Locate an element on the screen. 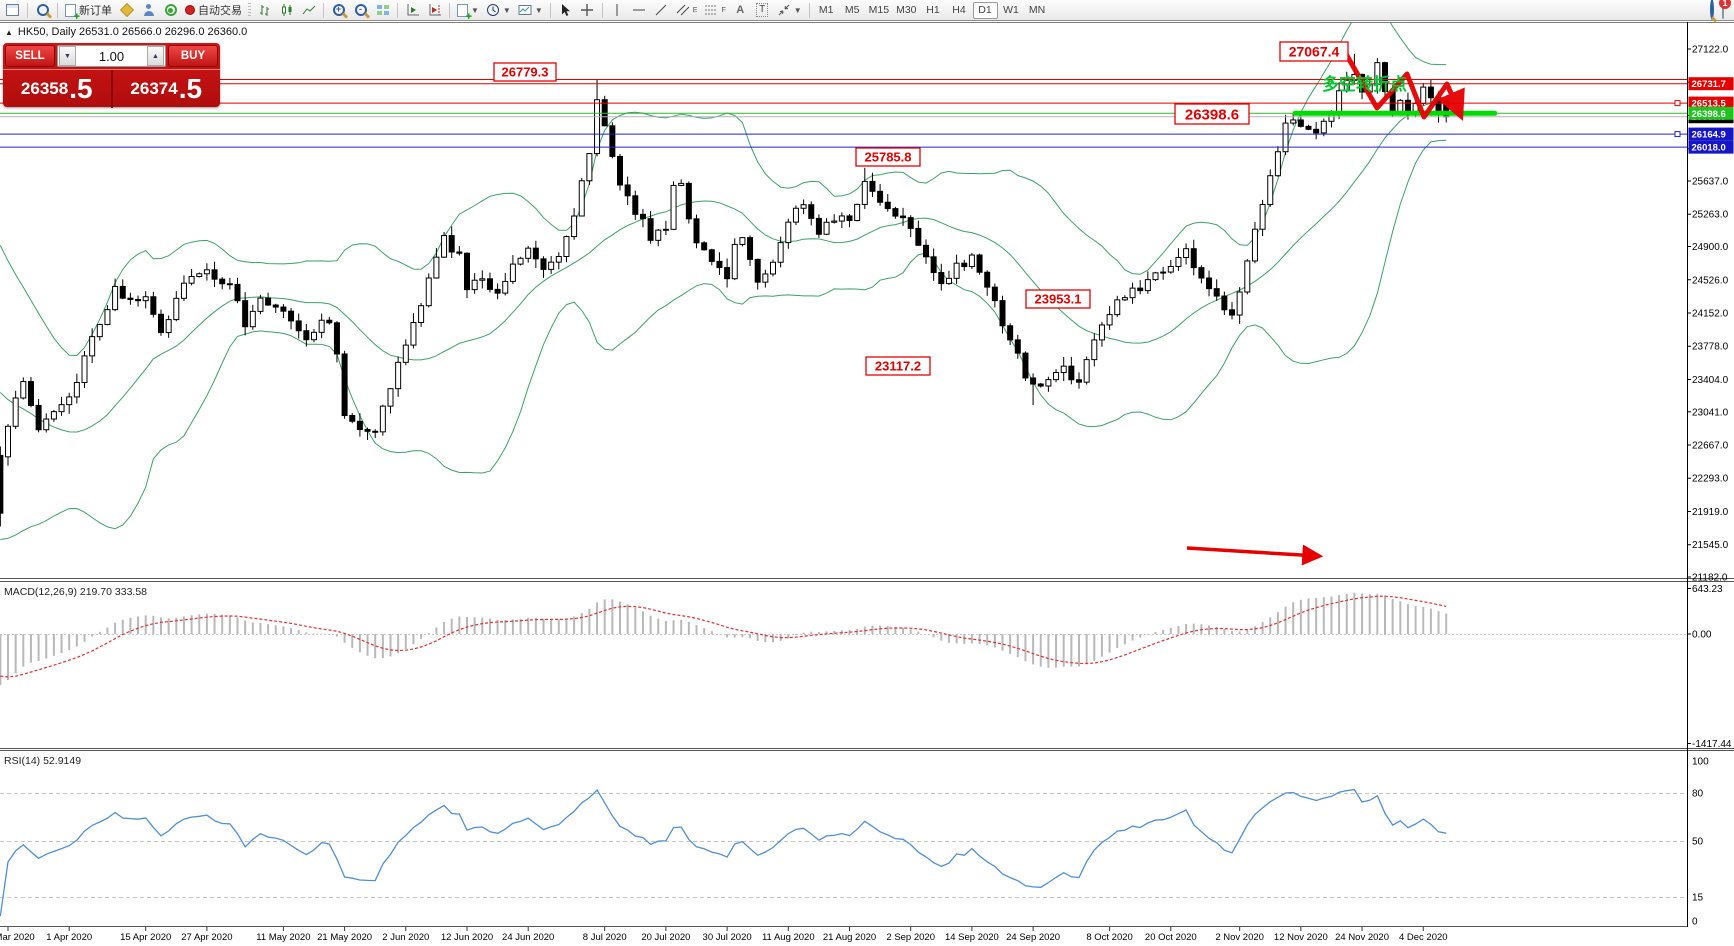 The height and width of the screenshot is (946, 1734). channel-tool: E is located at coordinates (687, 10).